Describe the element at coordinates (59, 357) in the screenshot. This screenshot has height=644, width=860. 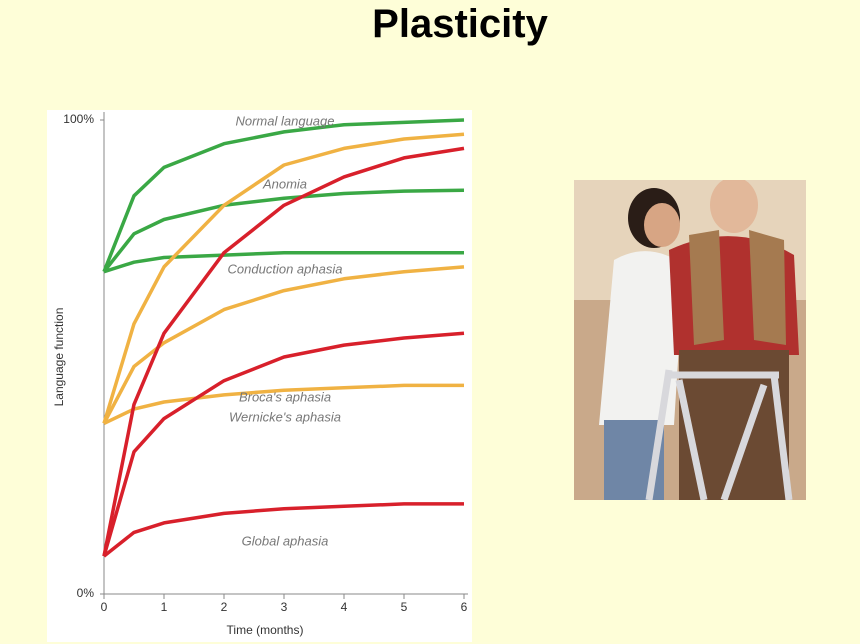
I see `y-axis-label: Language function` at that location.